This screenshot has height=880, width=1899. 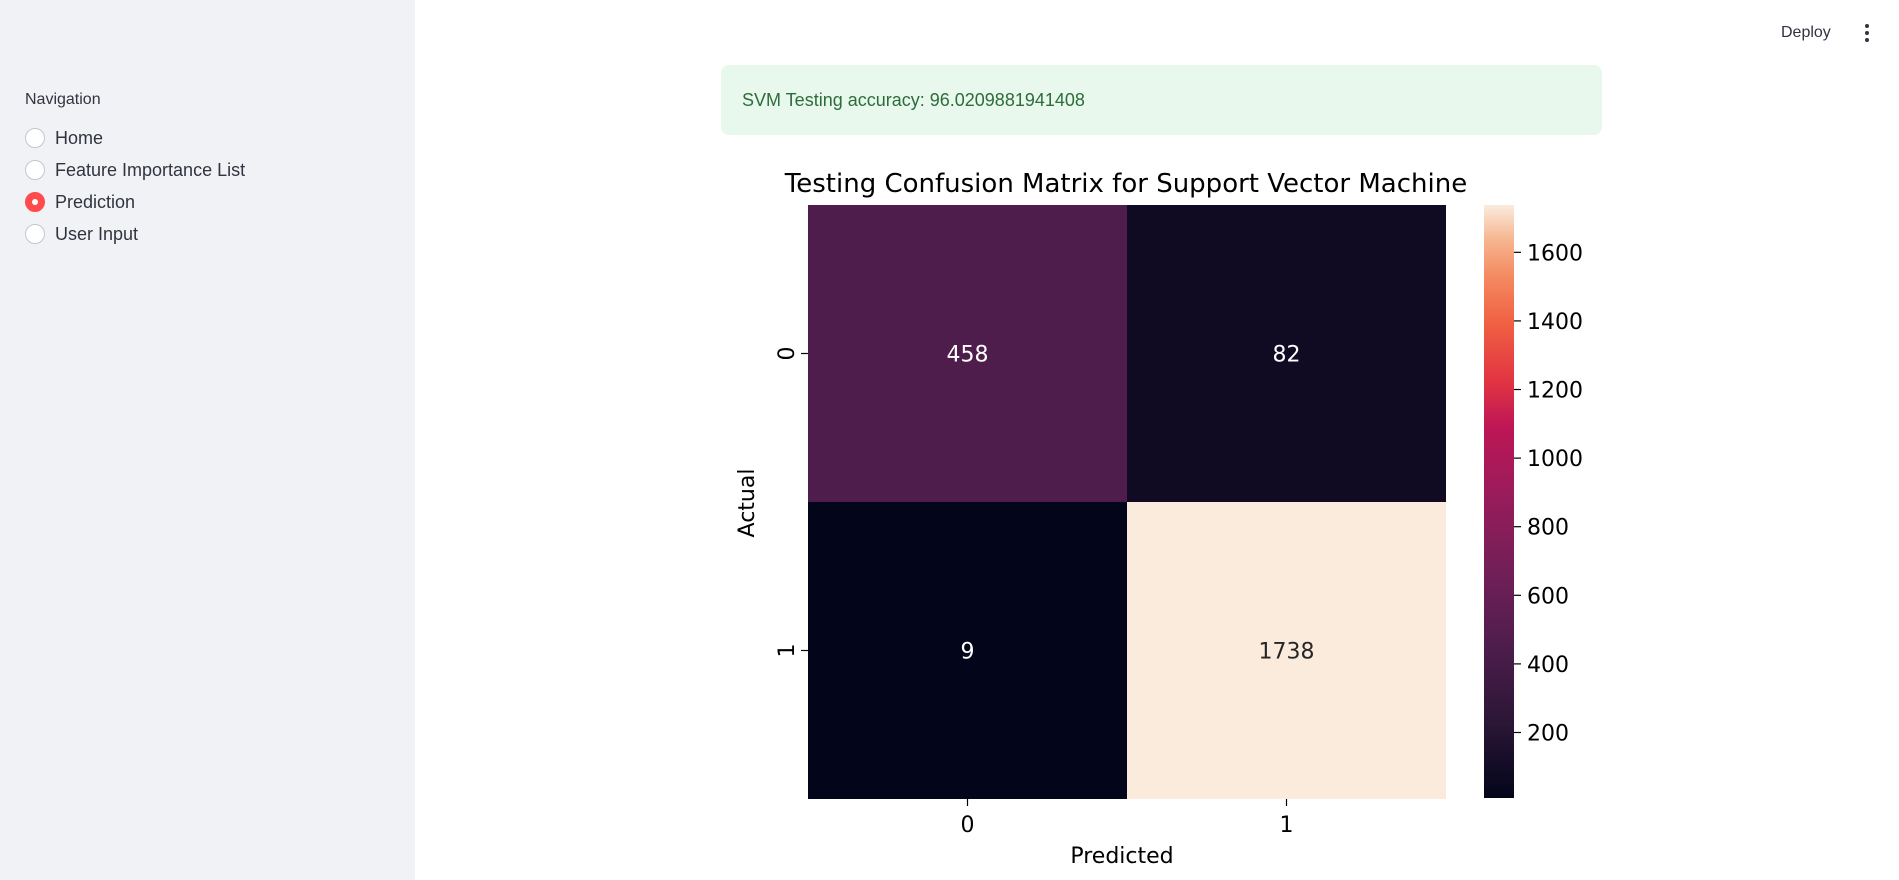 I want to click on cell-value-label: 458, so click(x=968, y=355).